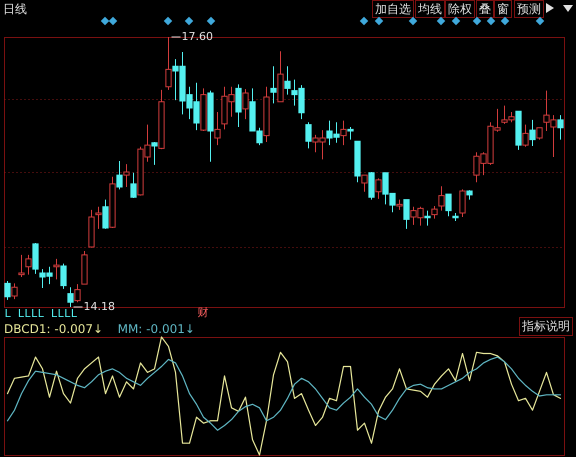  What do you see at coordinates (529, 9) in the screenshot?
I see `toolbar-button: 预测` at bounding box center [529, 9].